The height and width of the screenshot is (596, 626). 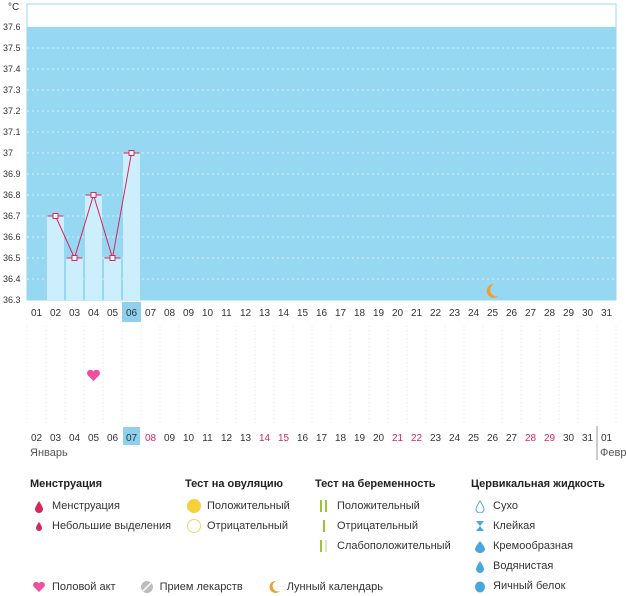 I want to click on y-tick-label: 37.1, so click(x=12, y=132).